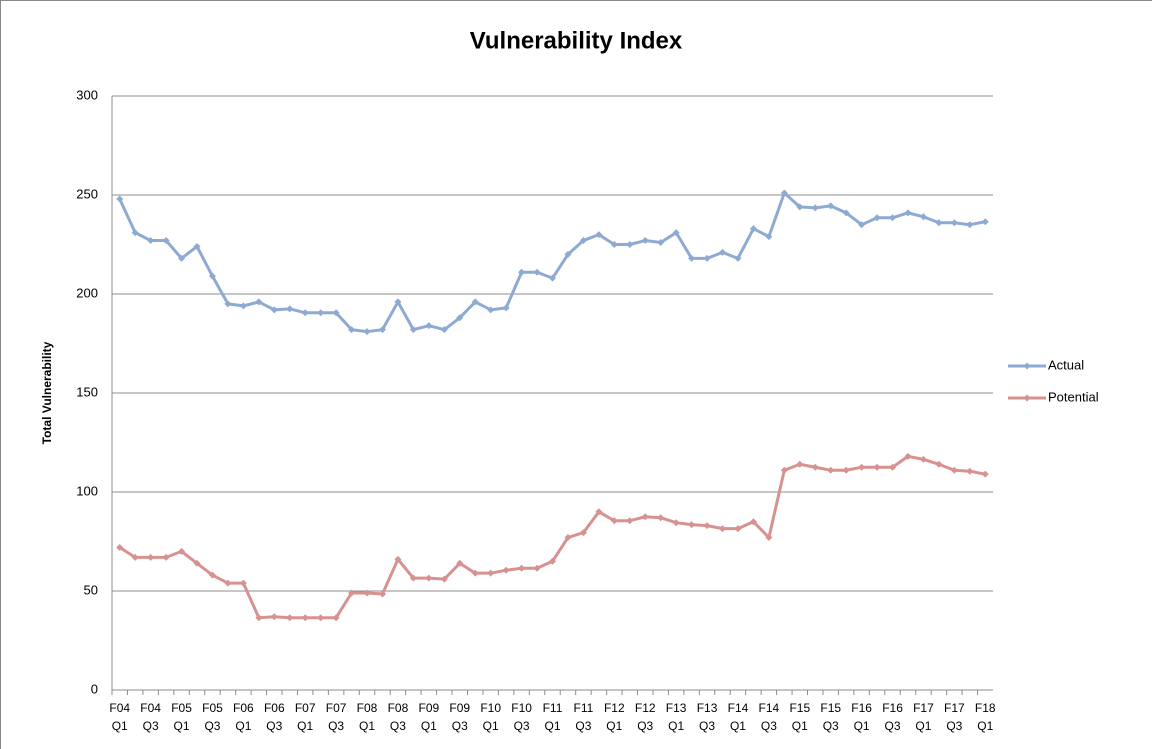 The width and height of the screenshot is (1152, 749). What do you see at coordinates (583, 717) in the screenshot?
I see `x-tick-label: F11 Q3` at bounding box center [583, 717].